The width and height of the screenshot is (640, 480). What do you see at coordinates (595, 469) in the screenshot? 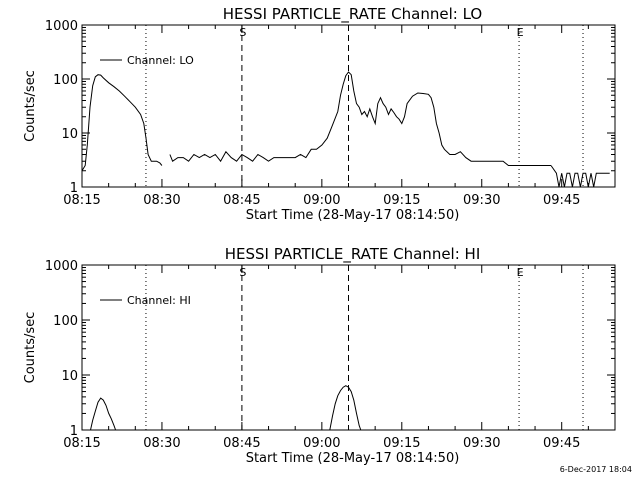
I see `generated-timestamp: 6-Dec-2017 18:04` at bounding box center [595, 469].